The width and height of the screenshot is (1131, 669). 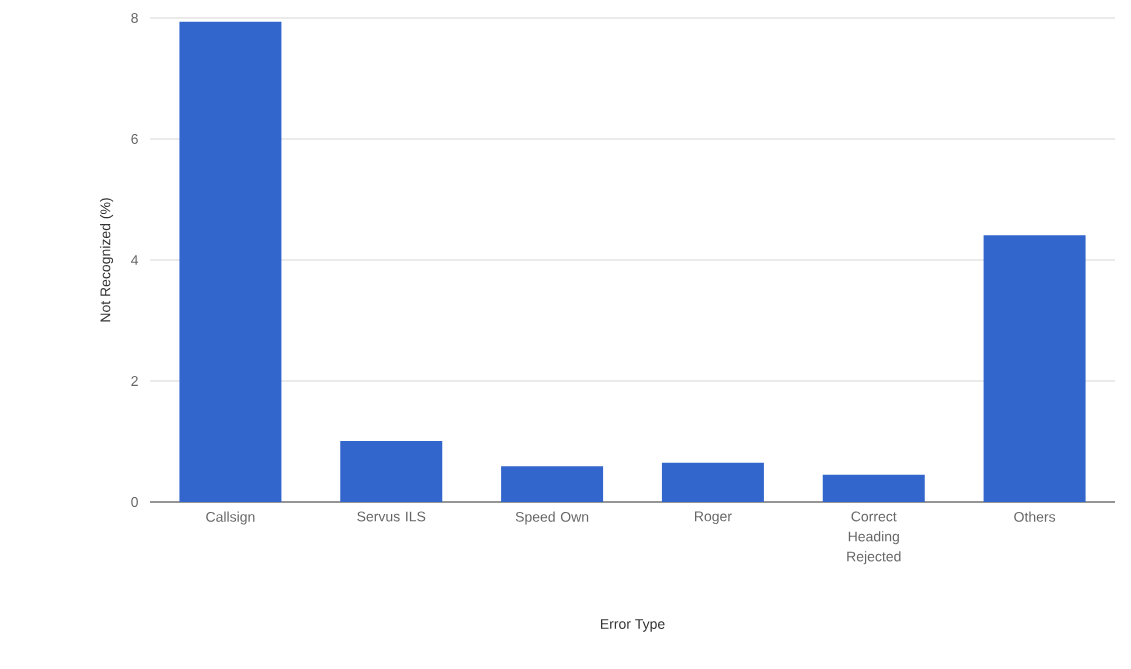 What do you see at coordinates (230, 518) in the screenshot?
I see `x-tick-label: Callsign` at bounding box center [230, 518].